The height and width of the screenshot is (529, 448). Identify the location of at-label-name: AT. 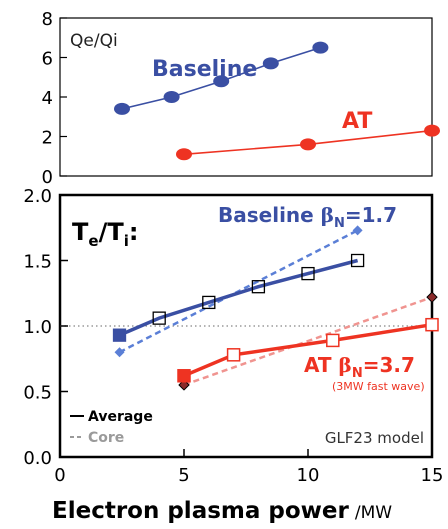
(318, 365).